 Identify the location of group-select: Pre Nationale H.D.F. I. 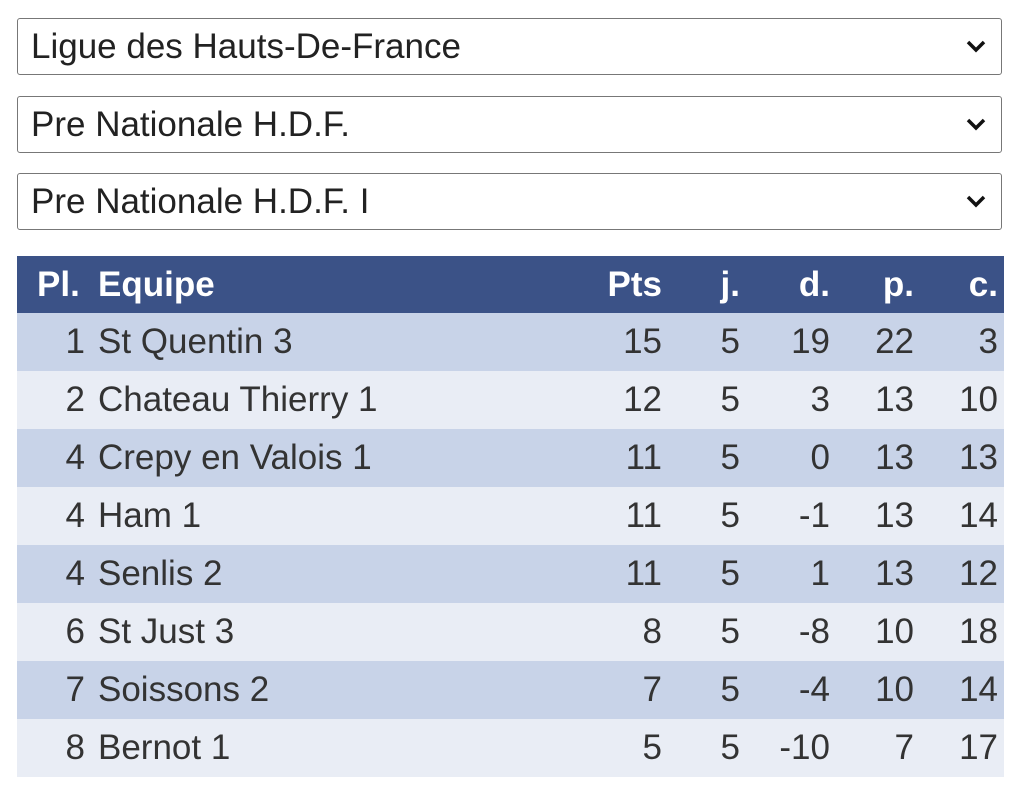
(509, 201).